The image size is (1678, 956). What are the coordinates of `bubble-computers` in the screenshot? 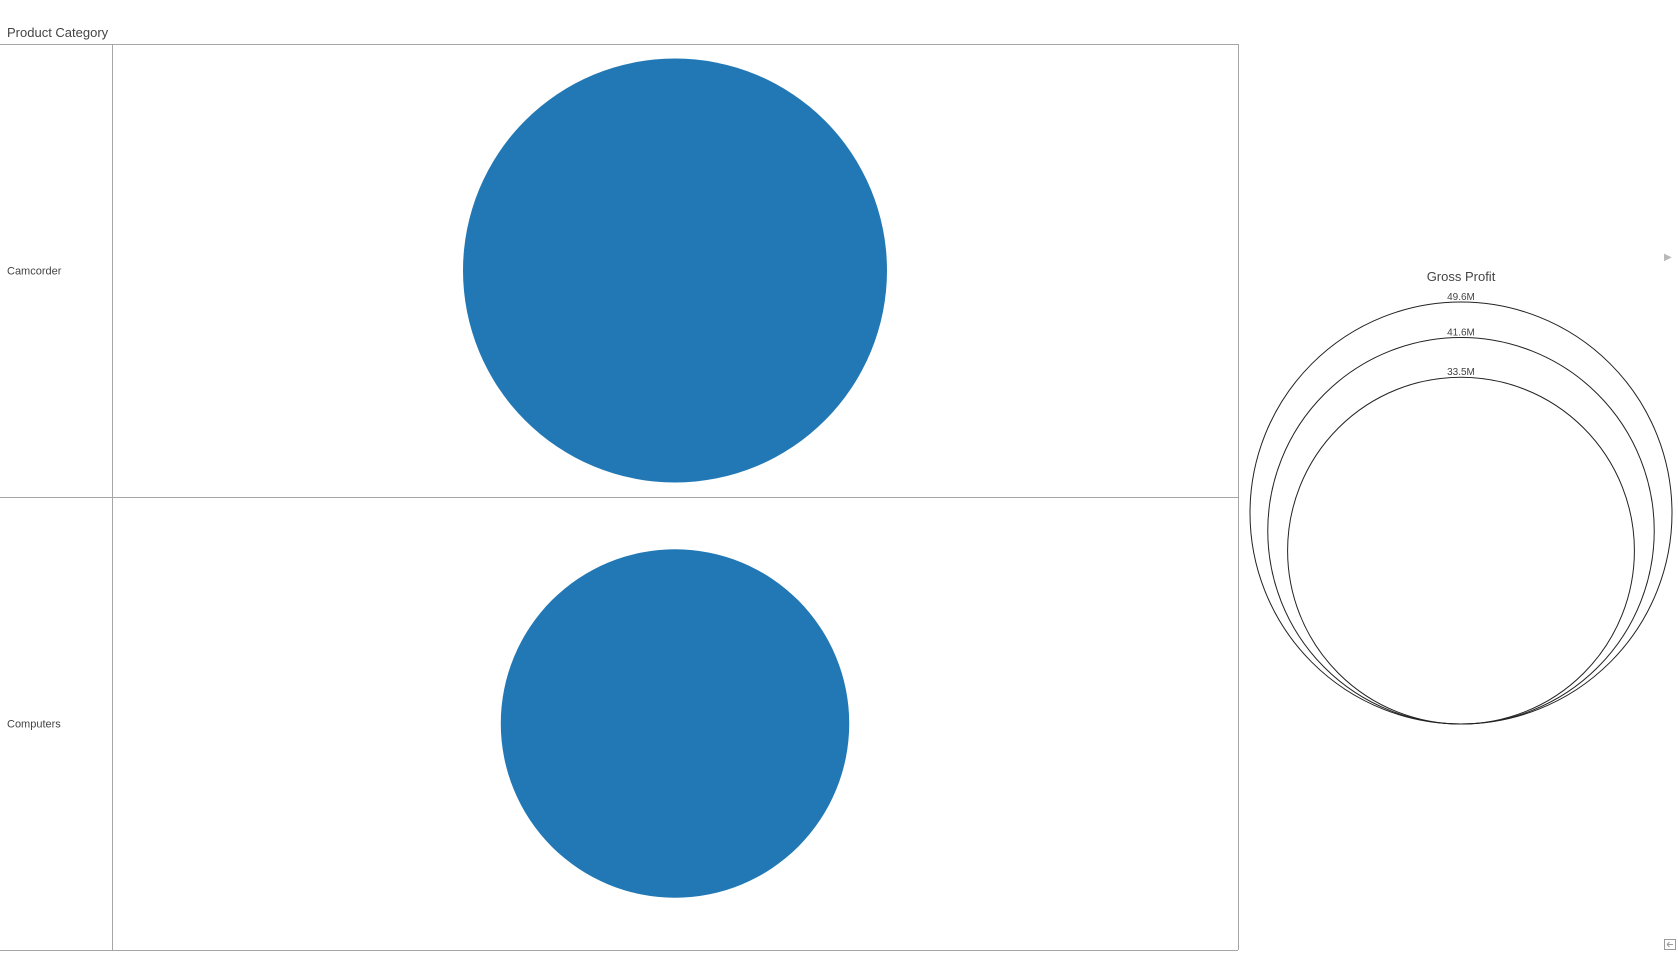 It's located at (675, 723).